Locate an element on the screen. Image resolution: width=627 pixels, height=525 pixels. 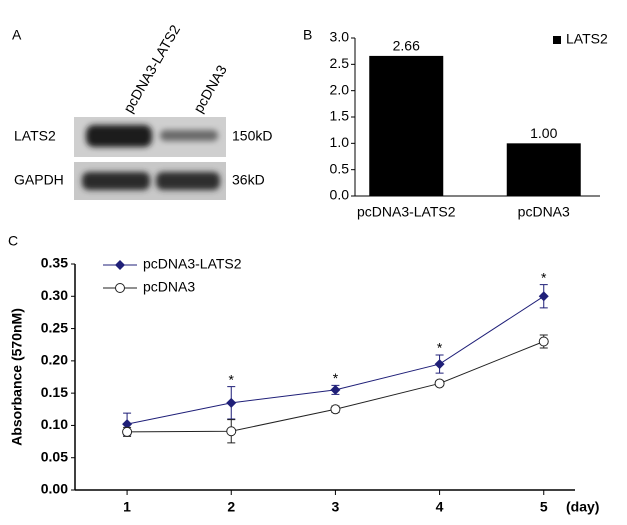
value-label: 1.00 is located at coordinates (543, 133).